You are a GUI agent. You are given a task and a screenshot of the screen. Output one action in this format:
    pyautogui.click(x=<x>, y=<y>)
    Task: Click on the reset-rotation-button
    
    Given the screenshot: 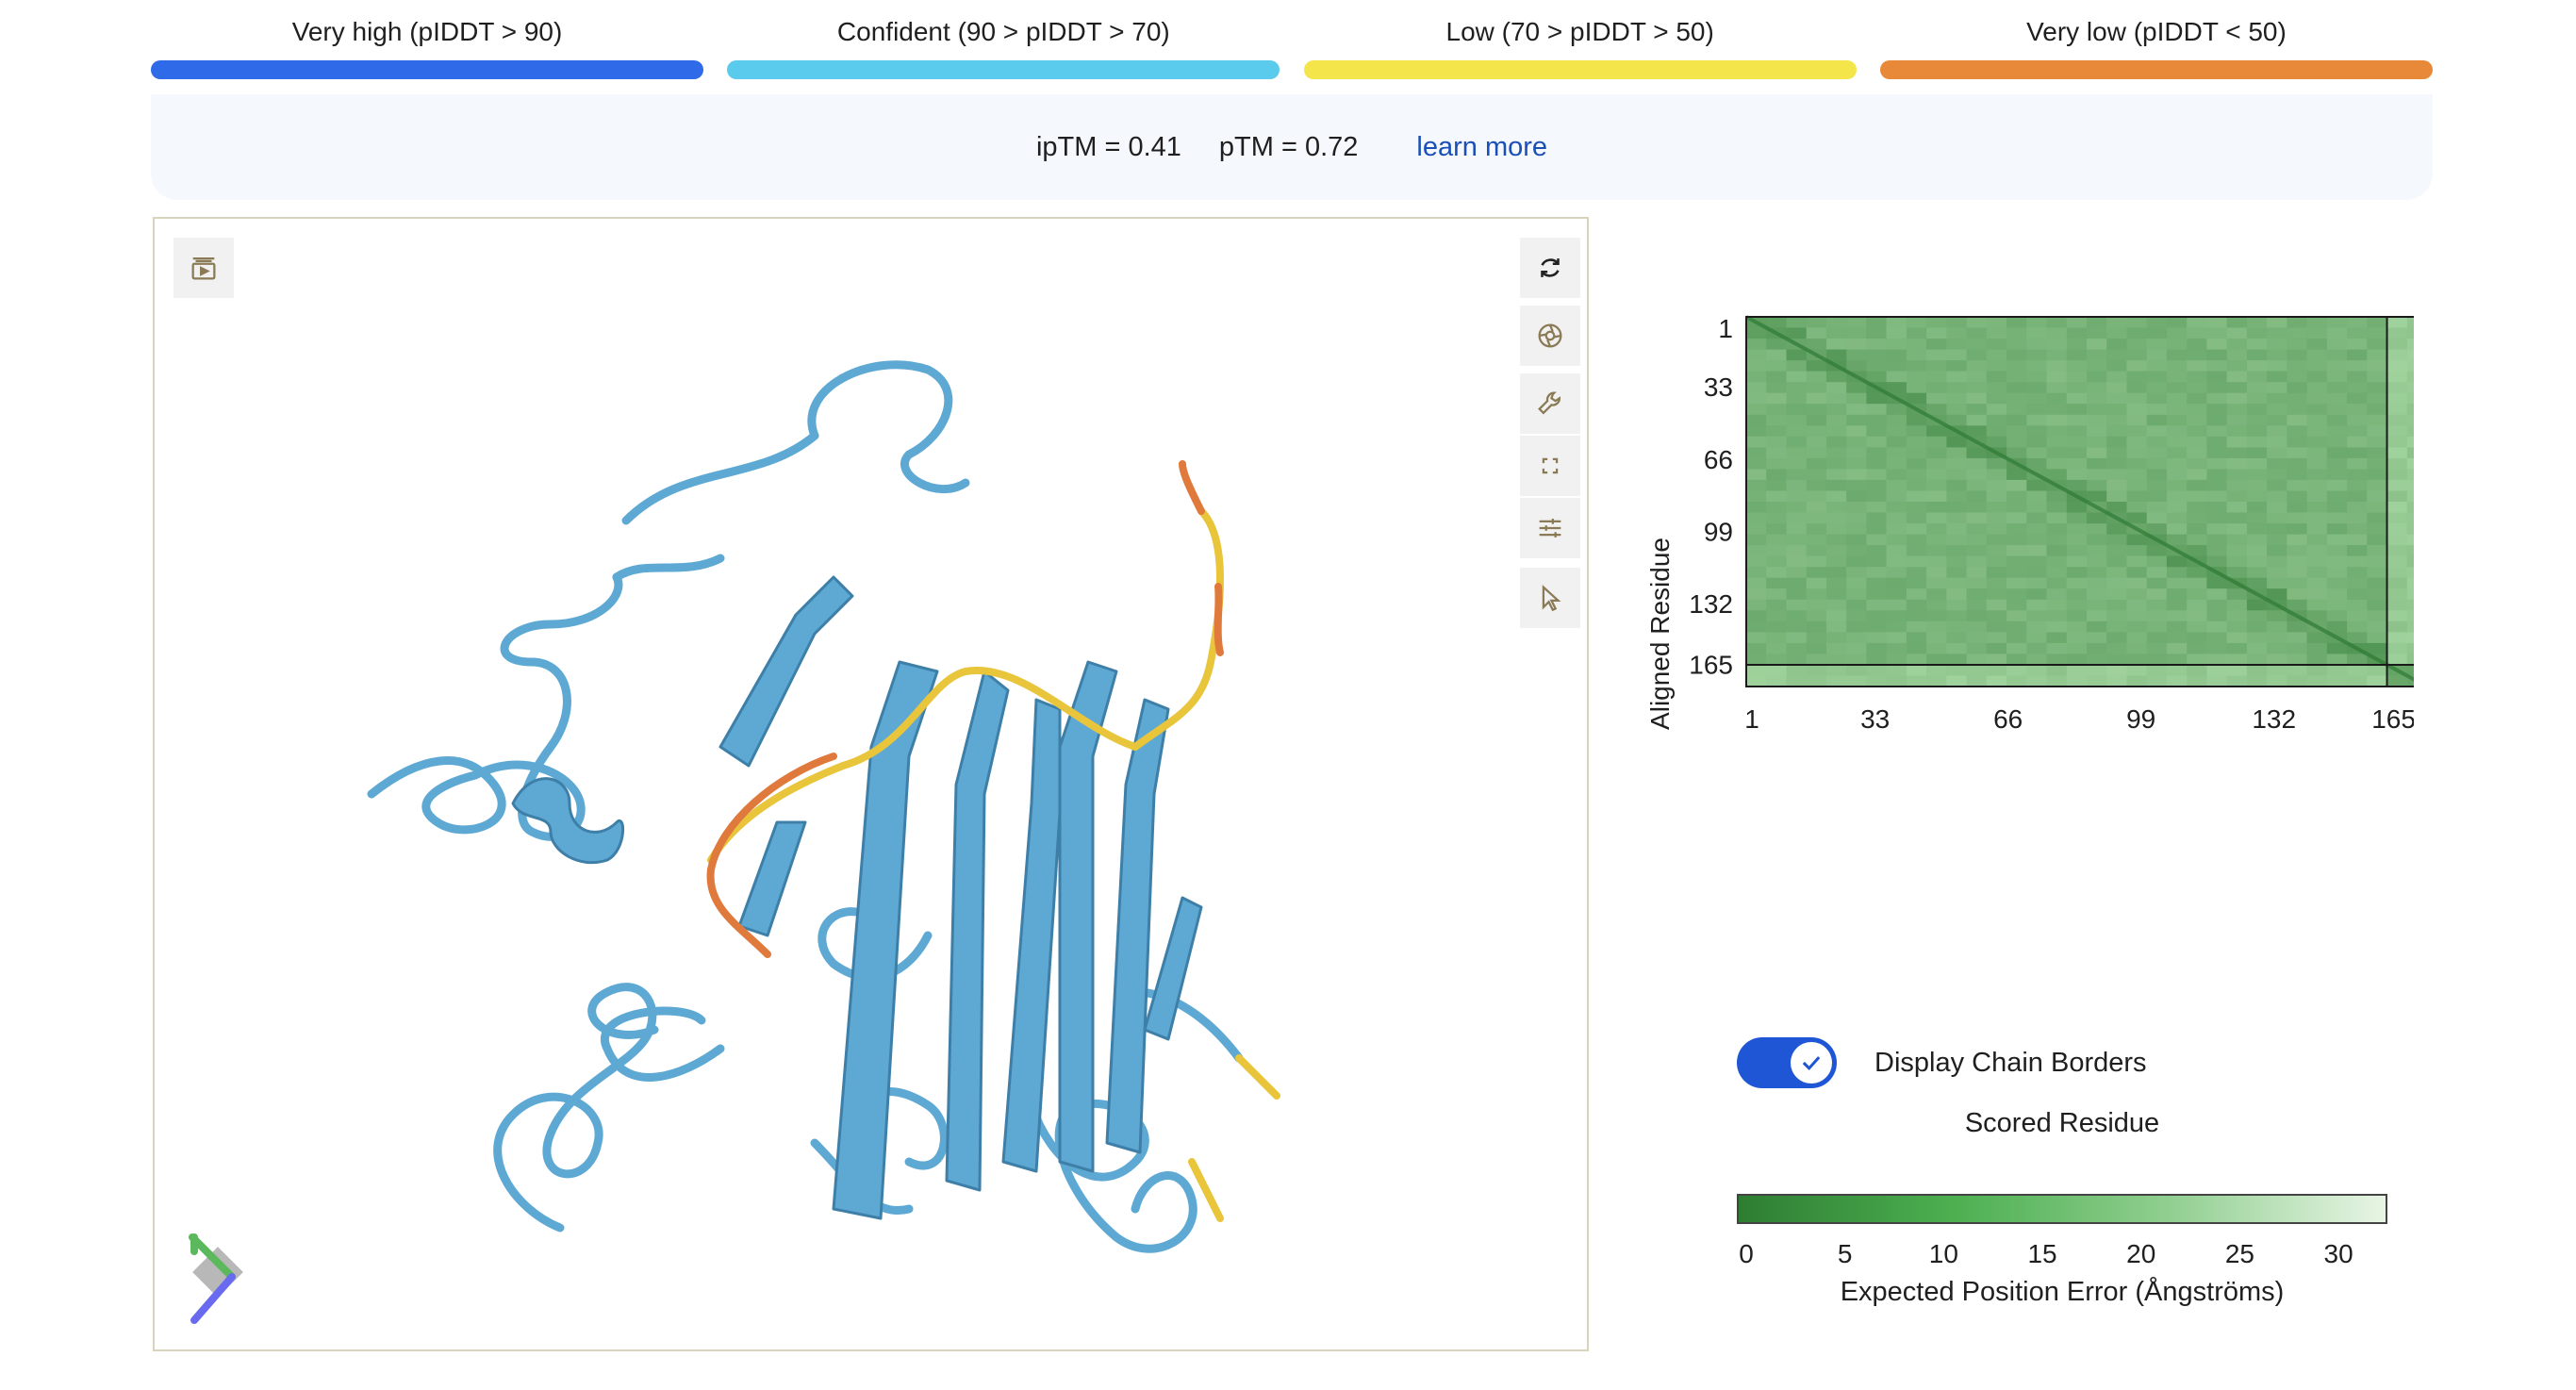 What is the action you would take?
    pyautogui.click(x=1550, y=268)
    